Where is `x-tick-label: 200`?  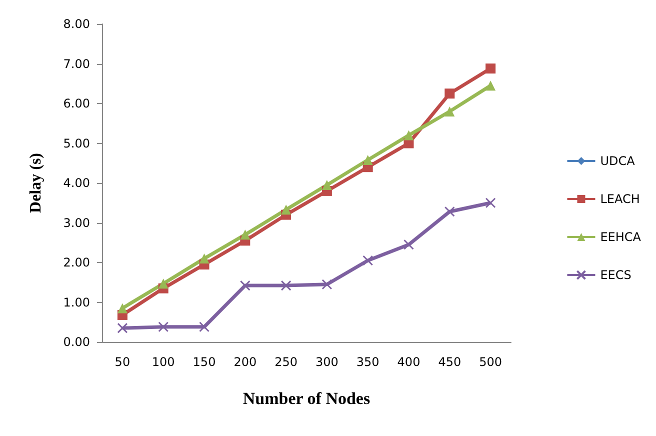
x-tick-label: 200 is located at coordinates (245, 362).